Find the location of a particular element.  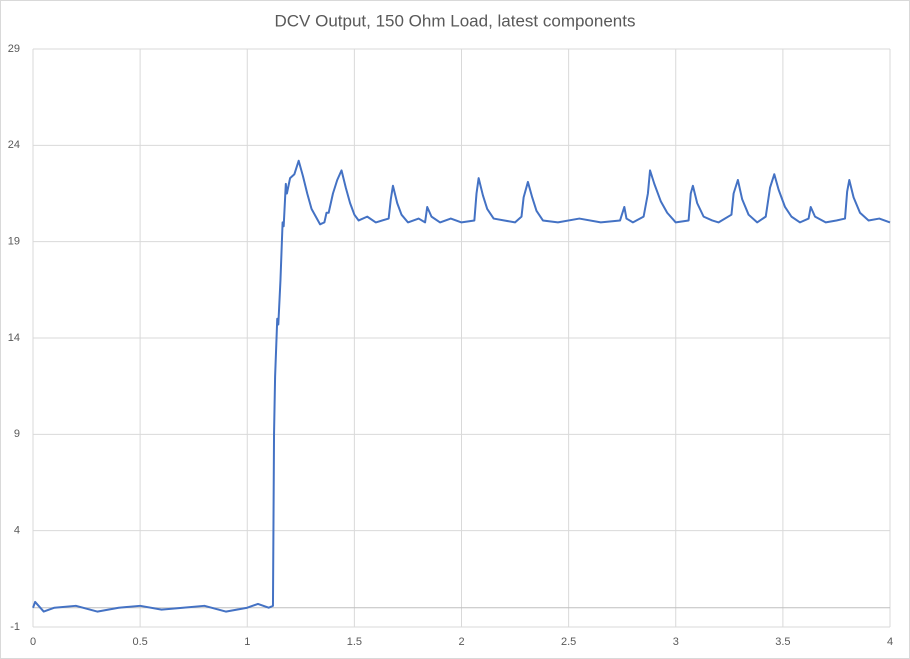

x-tick-label: 3 is located at coordinates (676, 642).